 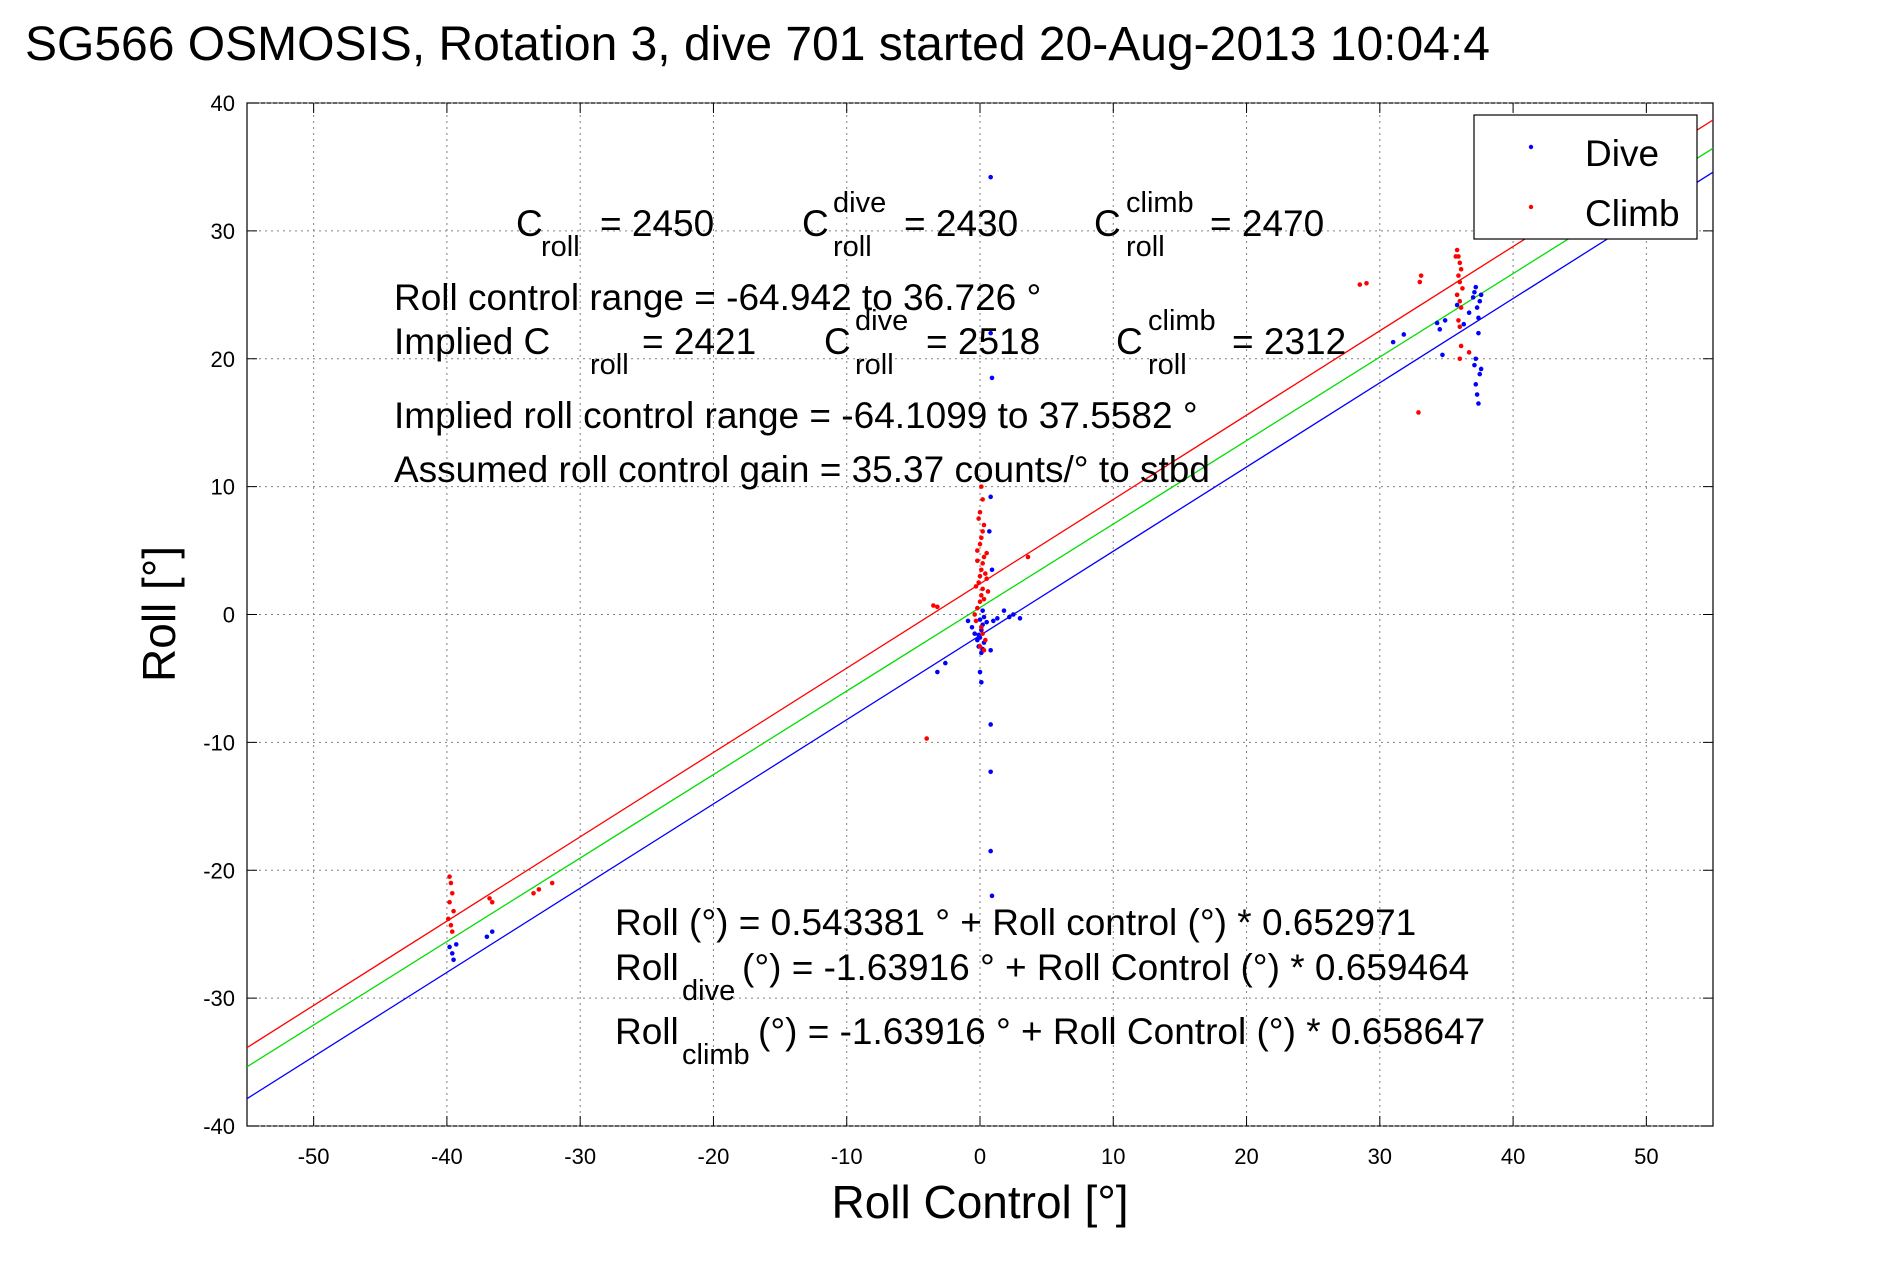 What do you see at coordinates (472, 341) in the screenshot?
I see `implied-prefix: Implied C` at bounding box center [472, 341].